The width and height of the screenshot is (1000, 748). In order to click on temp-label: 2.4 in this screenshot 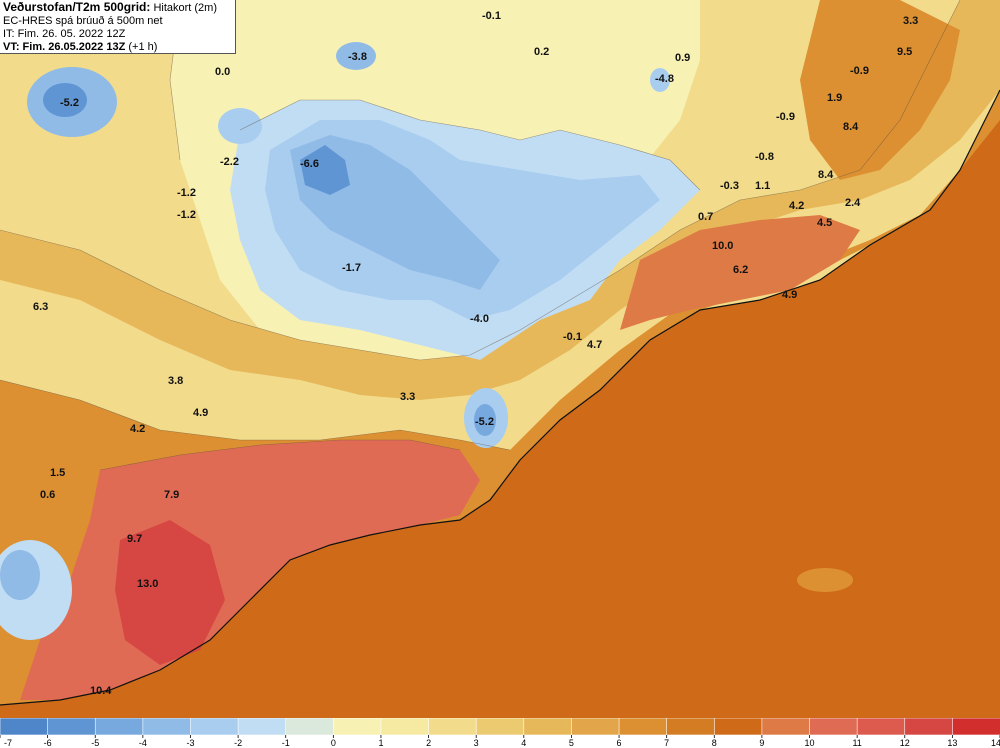, I will do `click(853, 203)`.